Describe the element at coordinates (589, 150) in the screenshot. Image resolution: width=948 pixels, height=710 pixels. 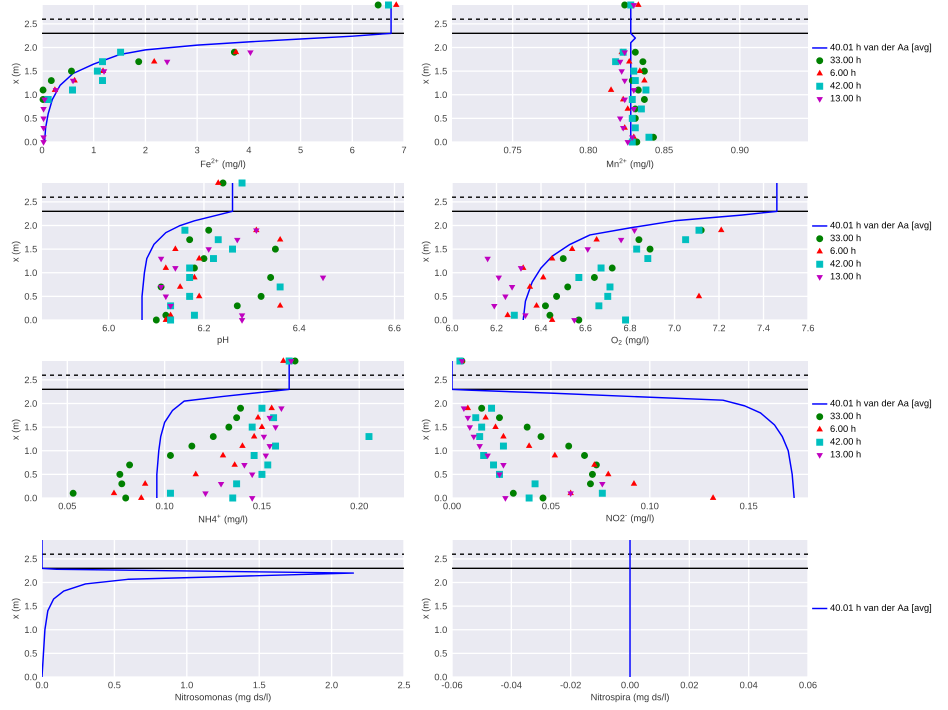
I see `x-tick-label: 0.80` at that location.